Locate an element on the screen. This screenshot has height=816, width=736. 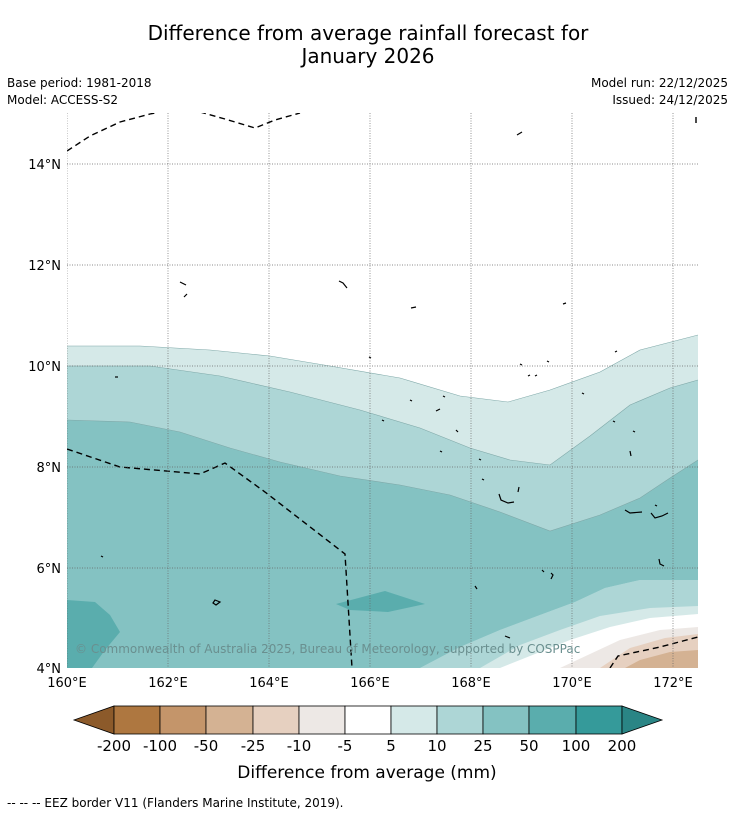
colorbar-axis-label: Difference from average (mm) is located at coordinates (366, 773).